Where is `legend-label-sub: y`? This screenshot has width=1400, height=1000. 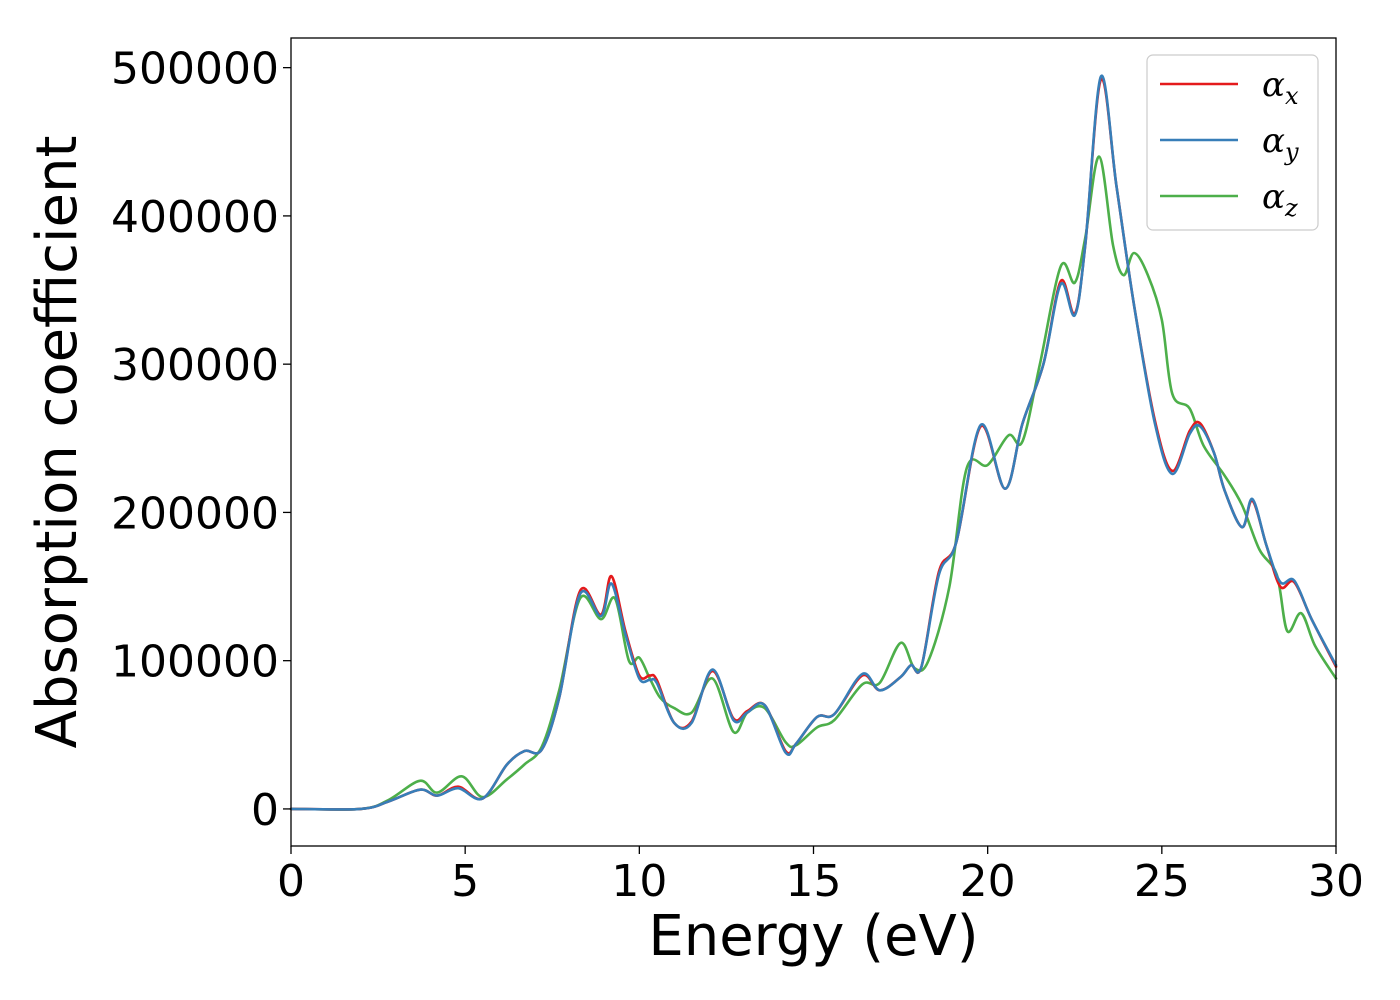
legend-label-sub: y is located at coordinates (1291, 152).